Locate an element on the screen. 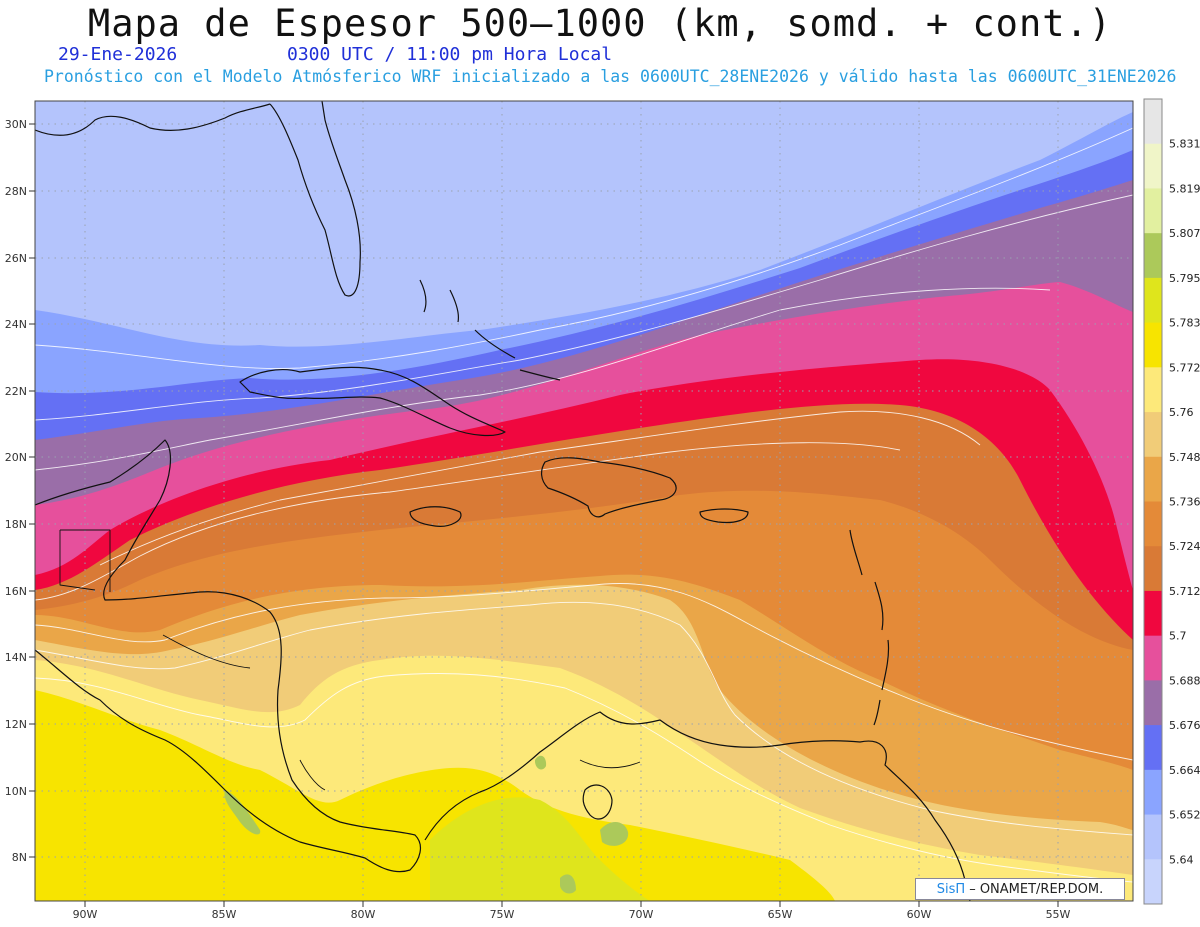  colorbar-level-label: 5.736 is located at coordinates (1184, 502).